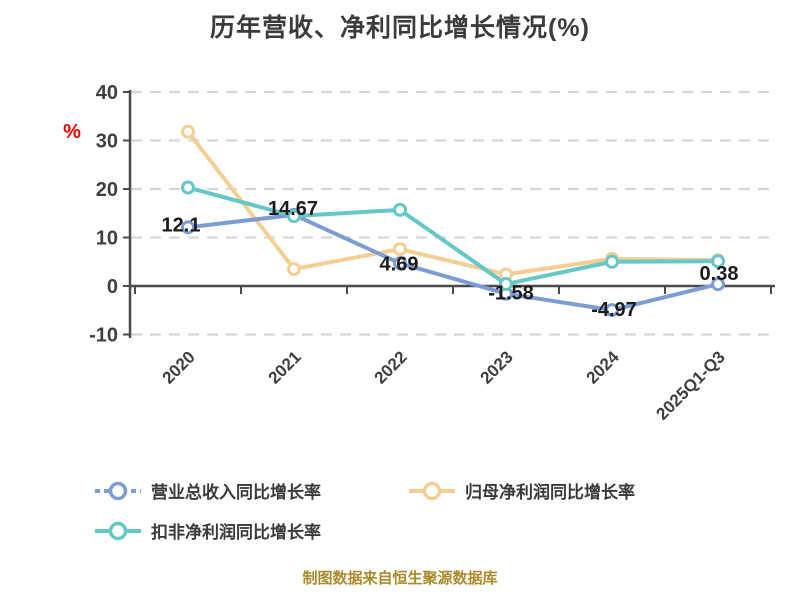 This screenshot has height=600, width=800. I want to click on svg-text: 0.38, so click(719, 274).